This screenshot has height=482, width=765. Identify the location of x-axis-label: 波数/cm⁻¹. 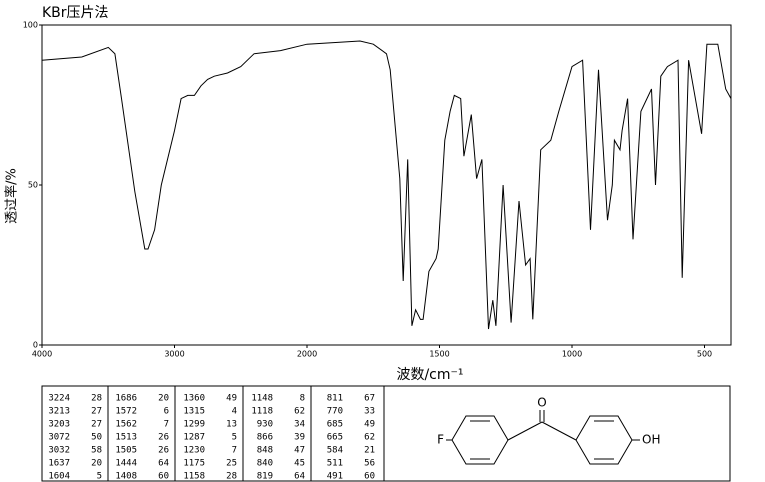
(429, 375).